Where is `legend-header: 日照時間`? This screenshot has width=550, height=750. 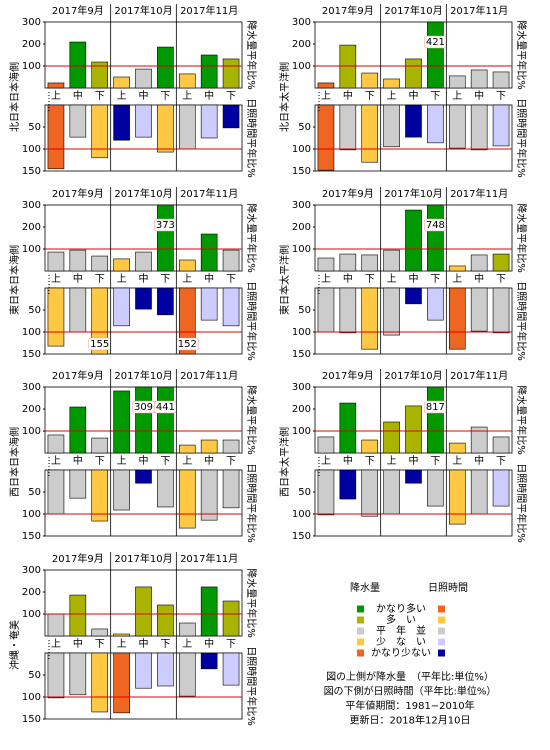 legend-header: 日照時間 is located at coordinates (448, 588).